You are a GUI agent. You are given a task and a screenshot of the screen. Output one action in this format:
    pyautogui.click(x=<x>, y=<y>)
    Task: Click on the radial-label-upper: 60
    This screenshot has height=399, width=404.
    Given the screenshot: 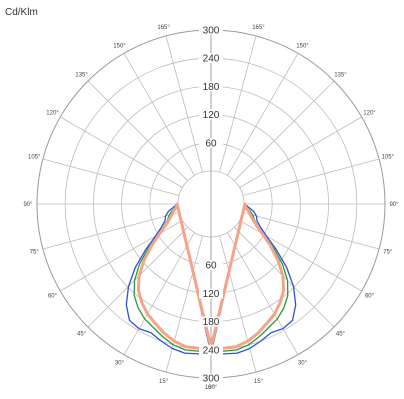 What is the action you would take?
    pyautogui.click(x=211, y=143)
    